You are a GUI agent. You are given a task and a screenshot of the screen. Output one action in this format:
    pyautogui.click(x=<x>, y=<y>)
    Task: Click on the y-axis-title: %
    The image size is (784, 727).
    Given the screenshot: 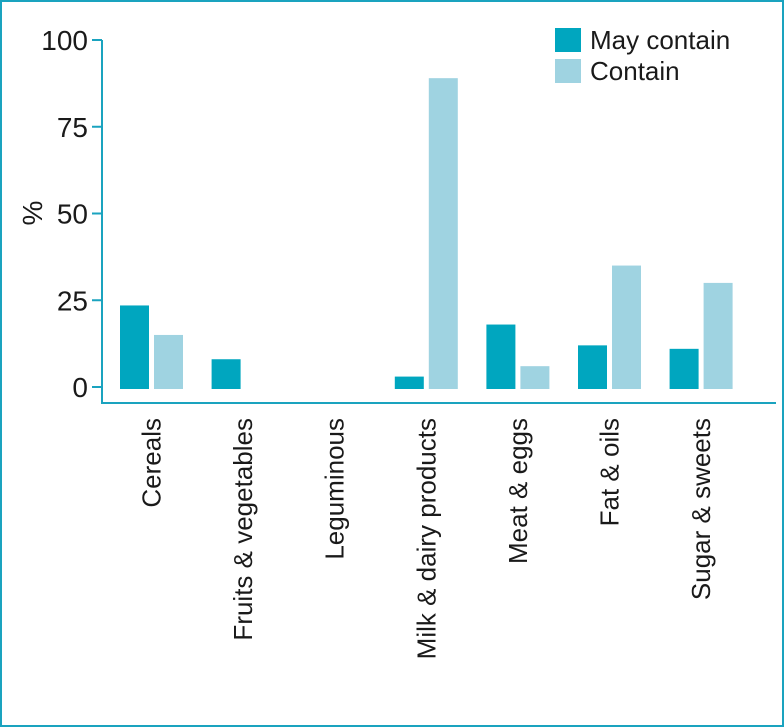 What is the action you would take?
    pyautogui.click(x=32, y=213)
    